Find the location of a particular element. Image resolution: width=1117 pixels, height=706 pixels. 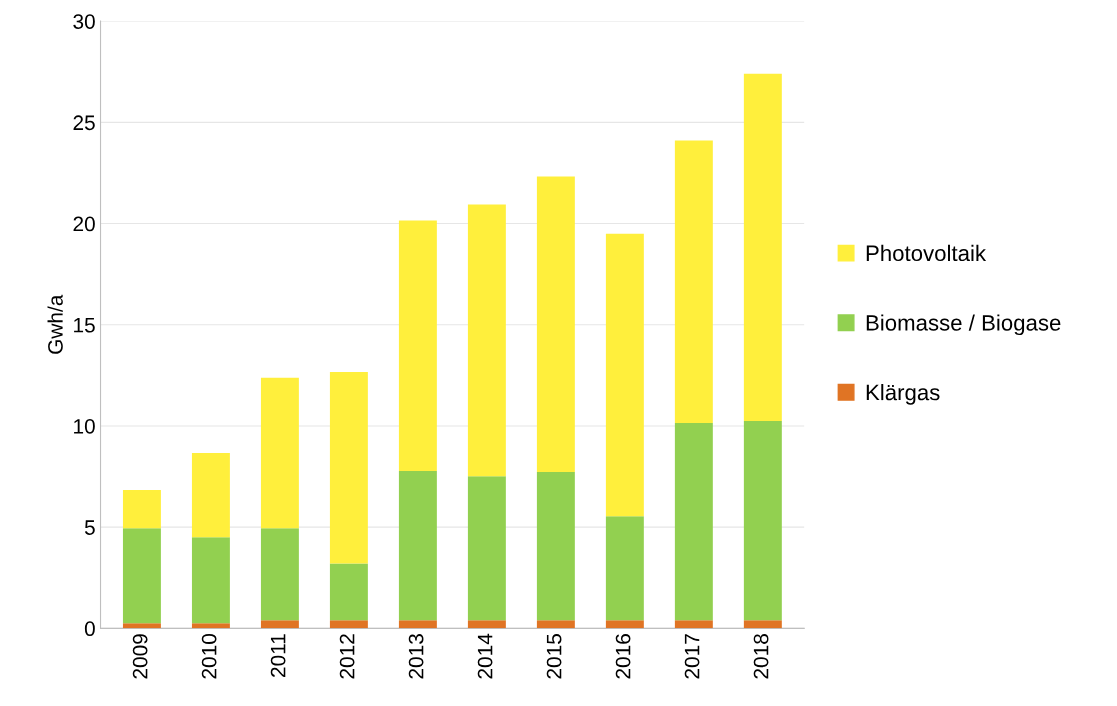

y-tick-label: 5 is located at coordinates (89, 527).